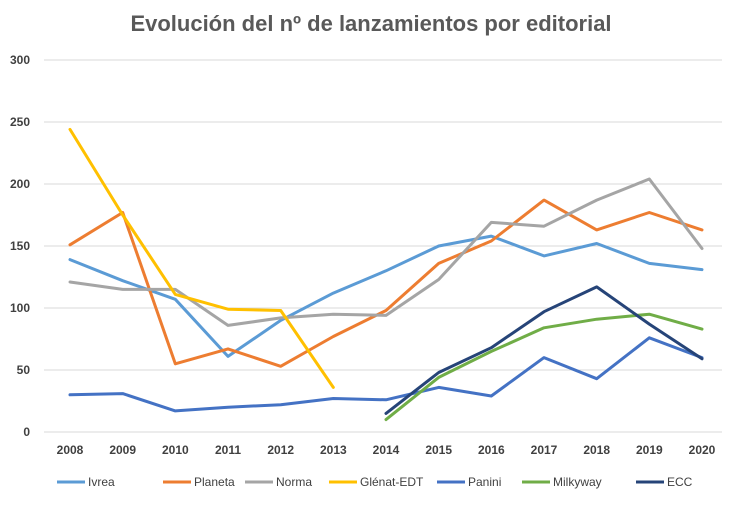  Describe the element at coordinates (24, 370) in the screenshot. I see `y-tick-label: 50` at that location.